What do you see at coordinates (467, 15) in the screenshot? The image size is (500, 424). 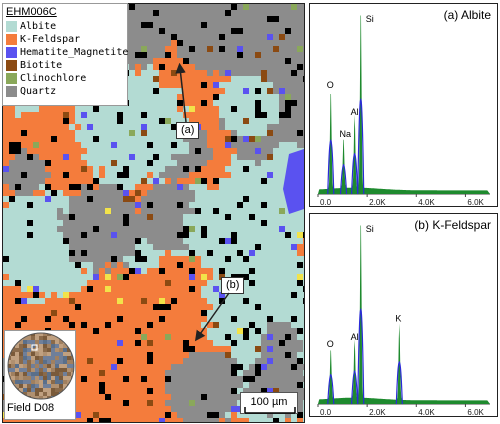 I see `spectrum-title: (a) Albite` at bounding box center [467, 15].